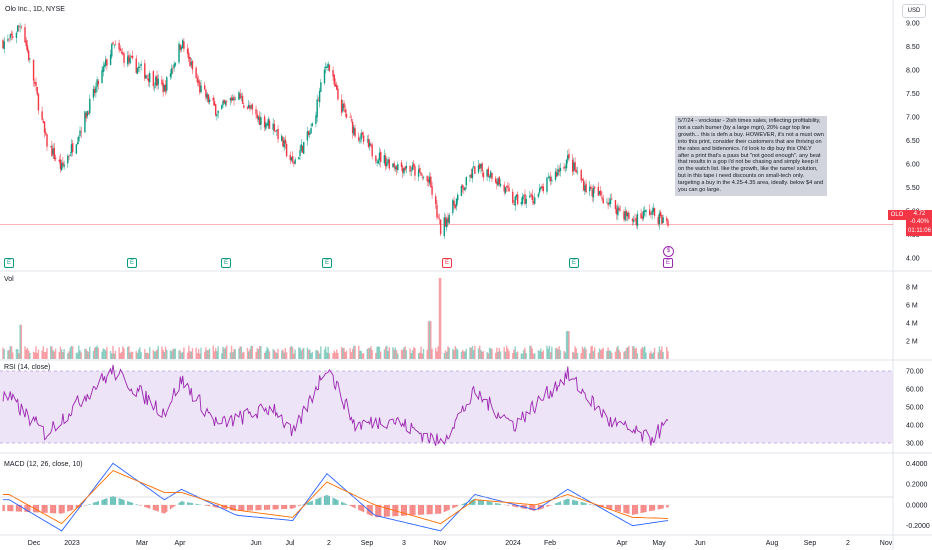 The image size is (932, 550). What do you see at coordinates (43, 464) in the screenshot?
I see `macd-pane-title: MACD (12, 26, close, 10)` at bounding box center [43, 464].